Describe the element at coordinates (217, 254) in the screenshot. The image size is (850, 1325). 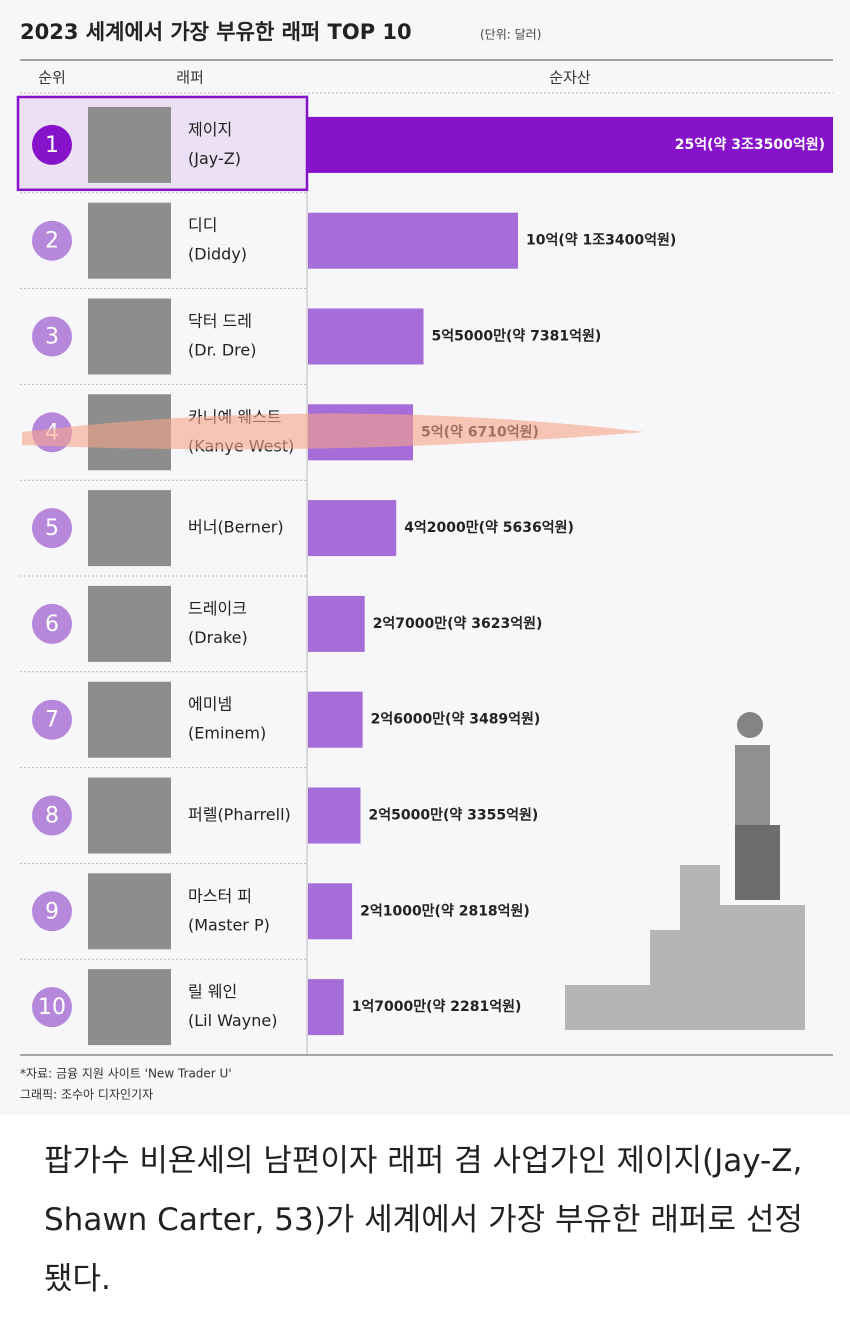
I see `rapper-name: (Diddy)` at that location.